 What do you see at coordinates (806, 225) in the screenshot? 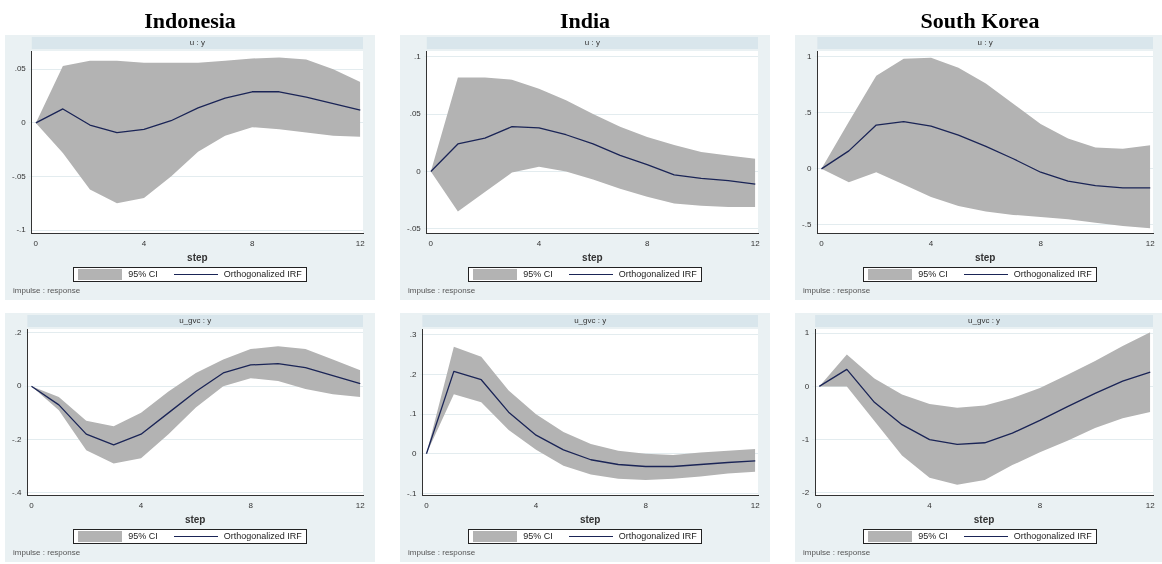
I see `y-tick-label: -.5` at bounding box center [806, 225].